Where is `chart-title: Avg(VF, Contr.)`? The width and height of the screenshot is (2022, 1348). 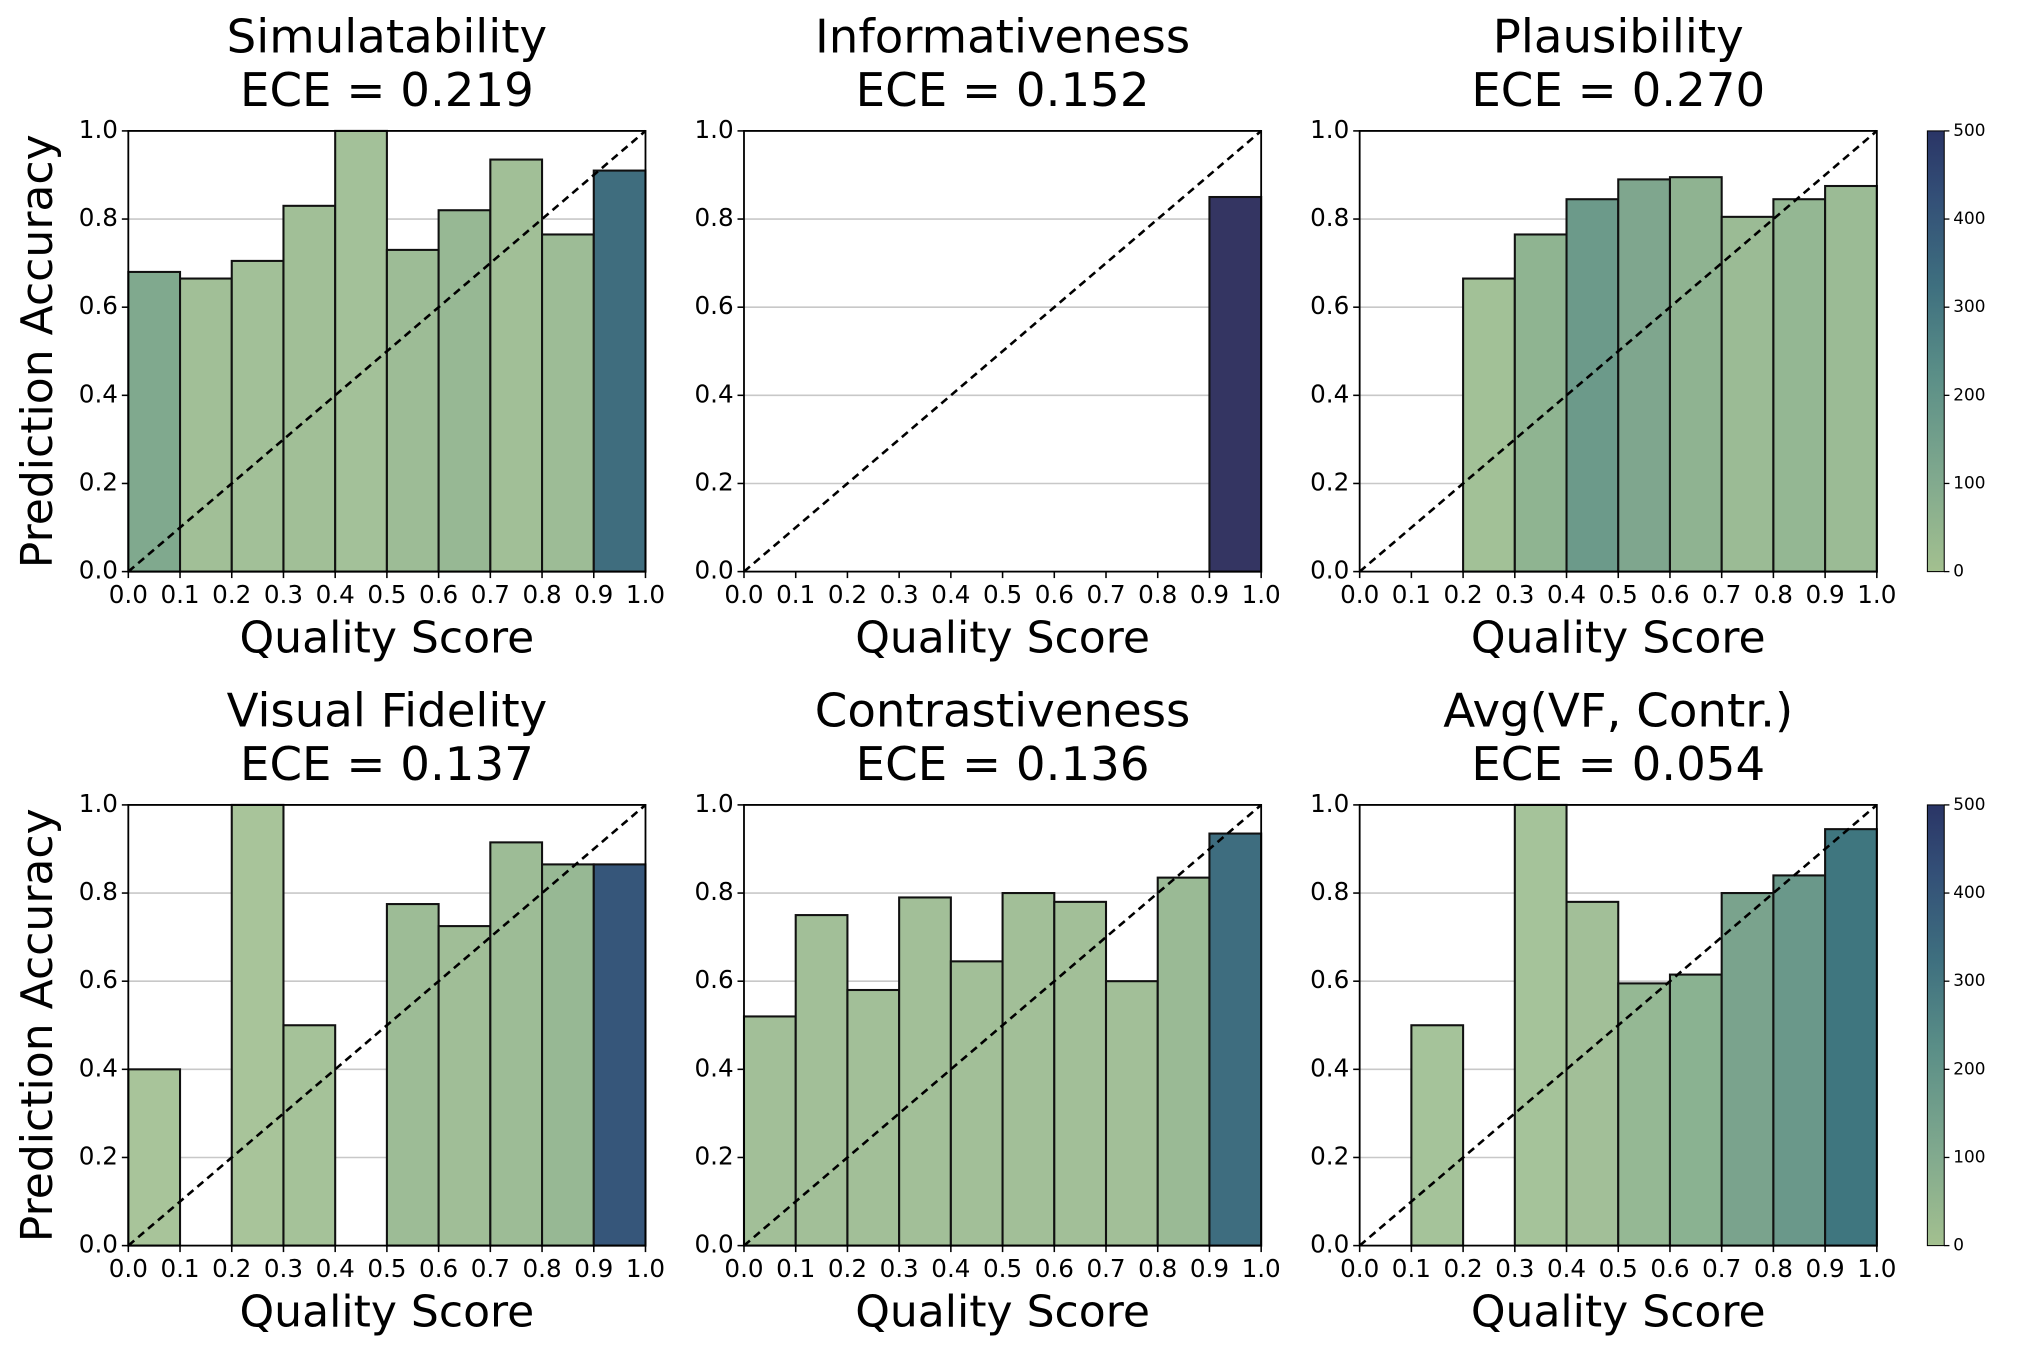
chart-title: Avg(VF, Contr.) is located at coordinates (1618, 712).